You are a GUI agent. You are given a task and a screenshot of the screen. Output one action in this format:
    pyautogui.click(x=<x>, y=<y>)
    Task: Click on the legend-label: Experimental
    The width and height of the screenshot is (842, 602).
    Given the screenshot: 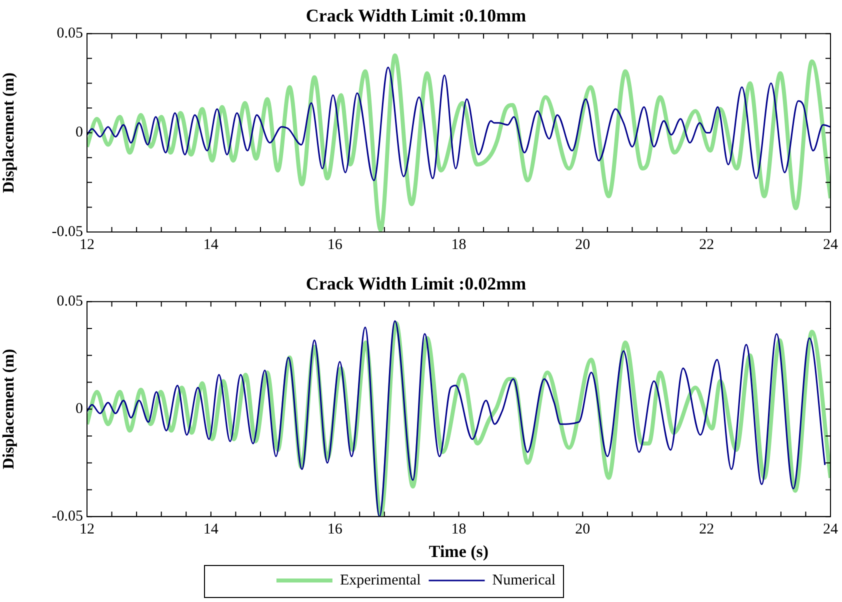 What is the action you would take?
    pyautogui.click(x=380, y=580)
    